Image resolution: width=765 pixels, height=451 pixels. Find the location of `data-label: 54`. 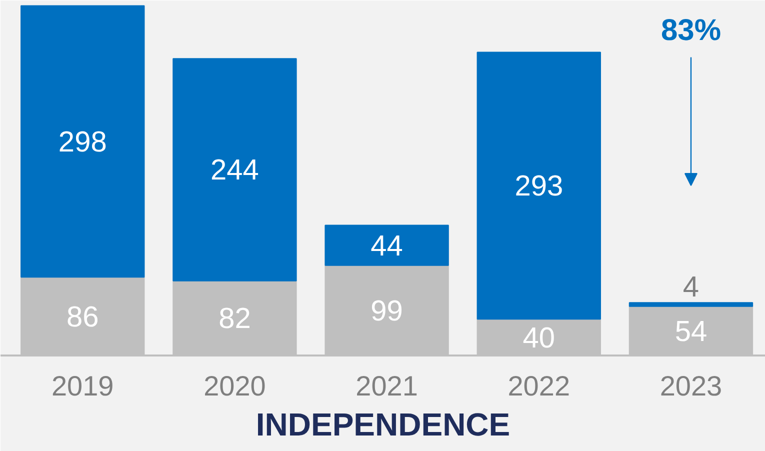

data-label: 54 is located at coordinates (691, 332).